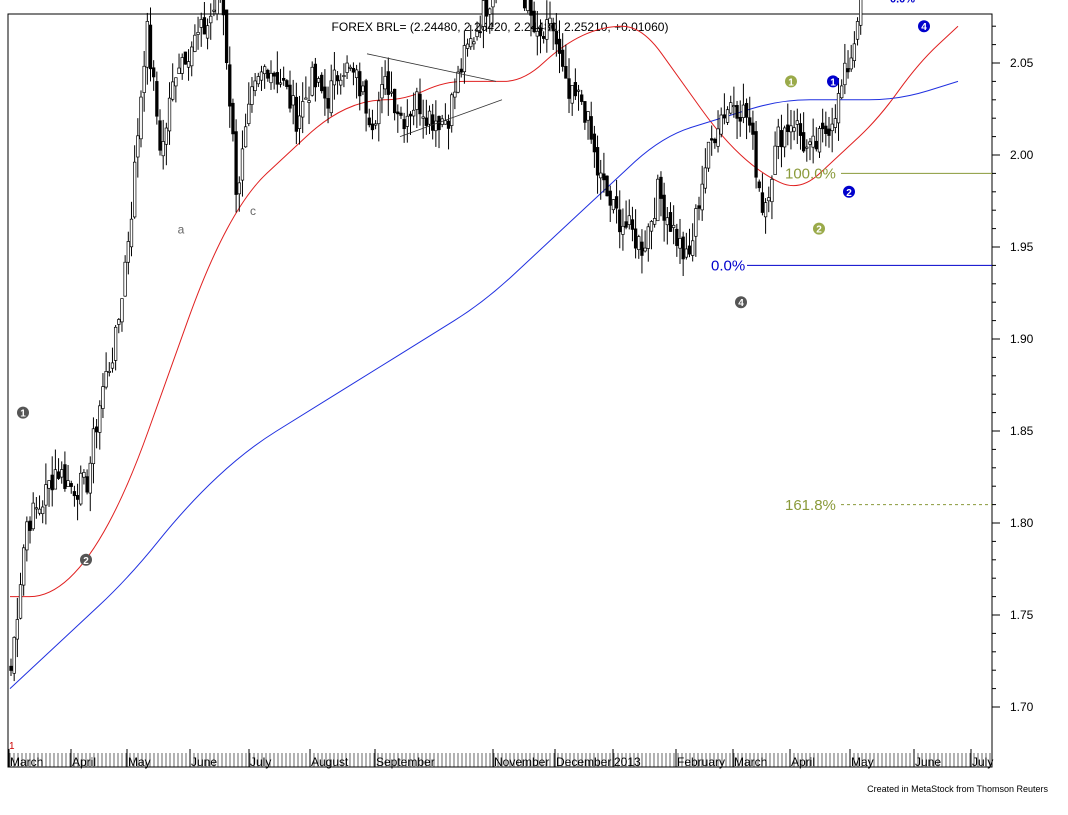  What do you see at coordinates (86, 560) in the screenshot?
I see `wave-label: 2` at bounding box center [86, 560].